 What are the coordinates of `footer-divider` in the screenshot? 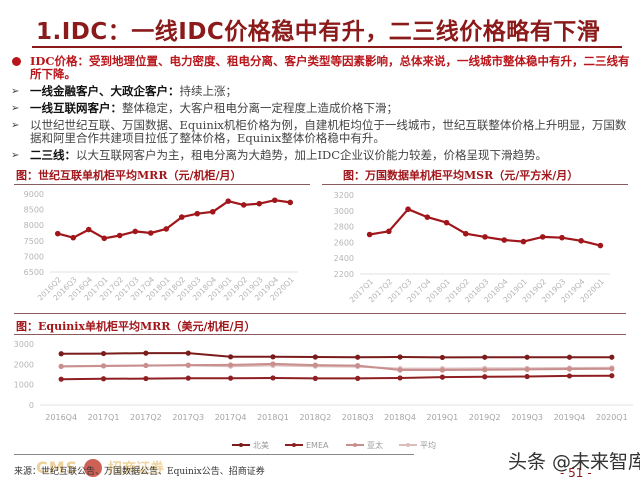 It's located at (214, 454).